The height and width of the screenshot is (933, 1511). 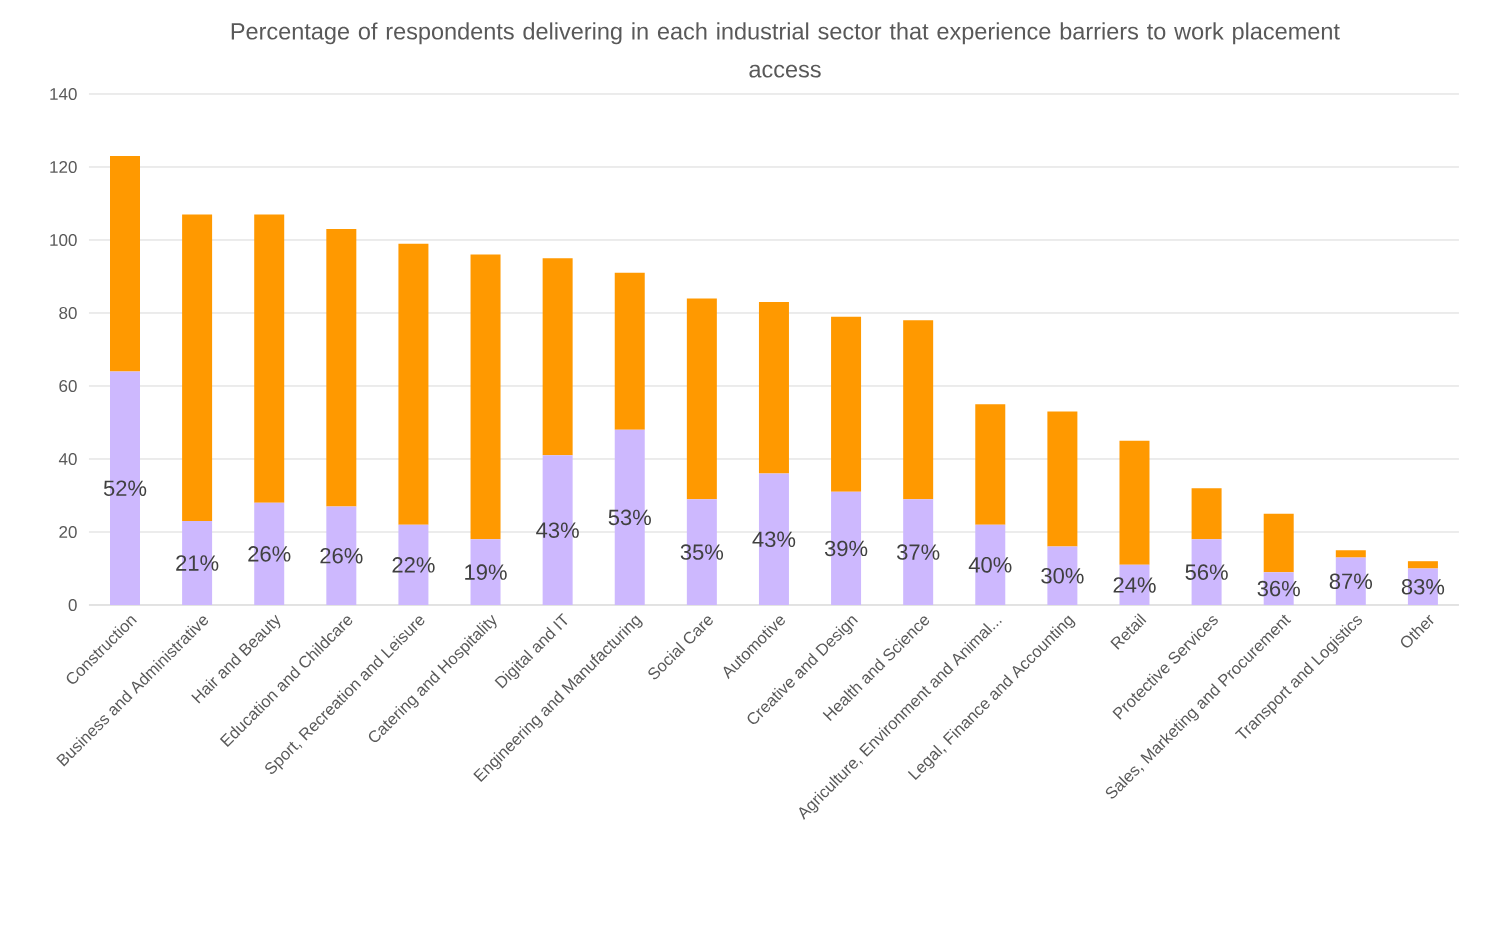 I want to click on annotation: 21%, so click(x=197, y=563).